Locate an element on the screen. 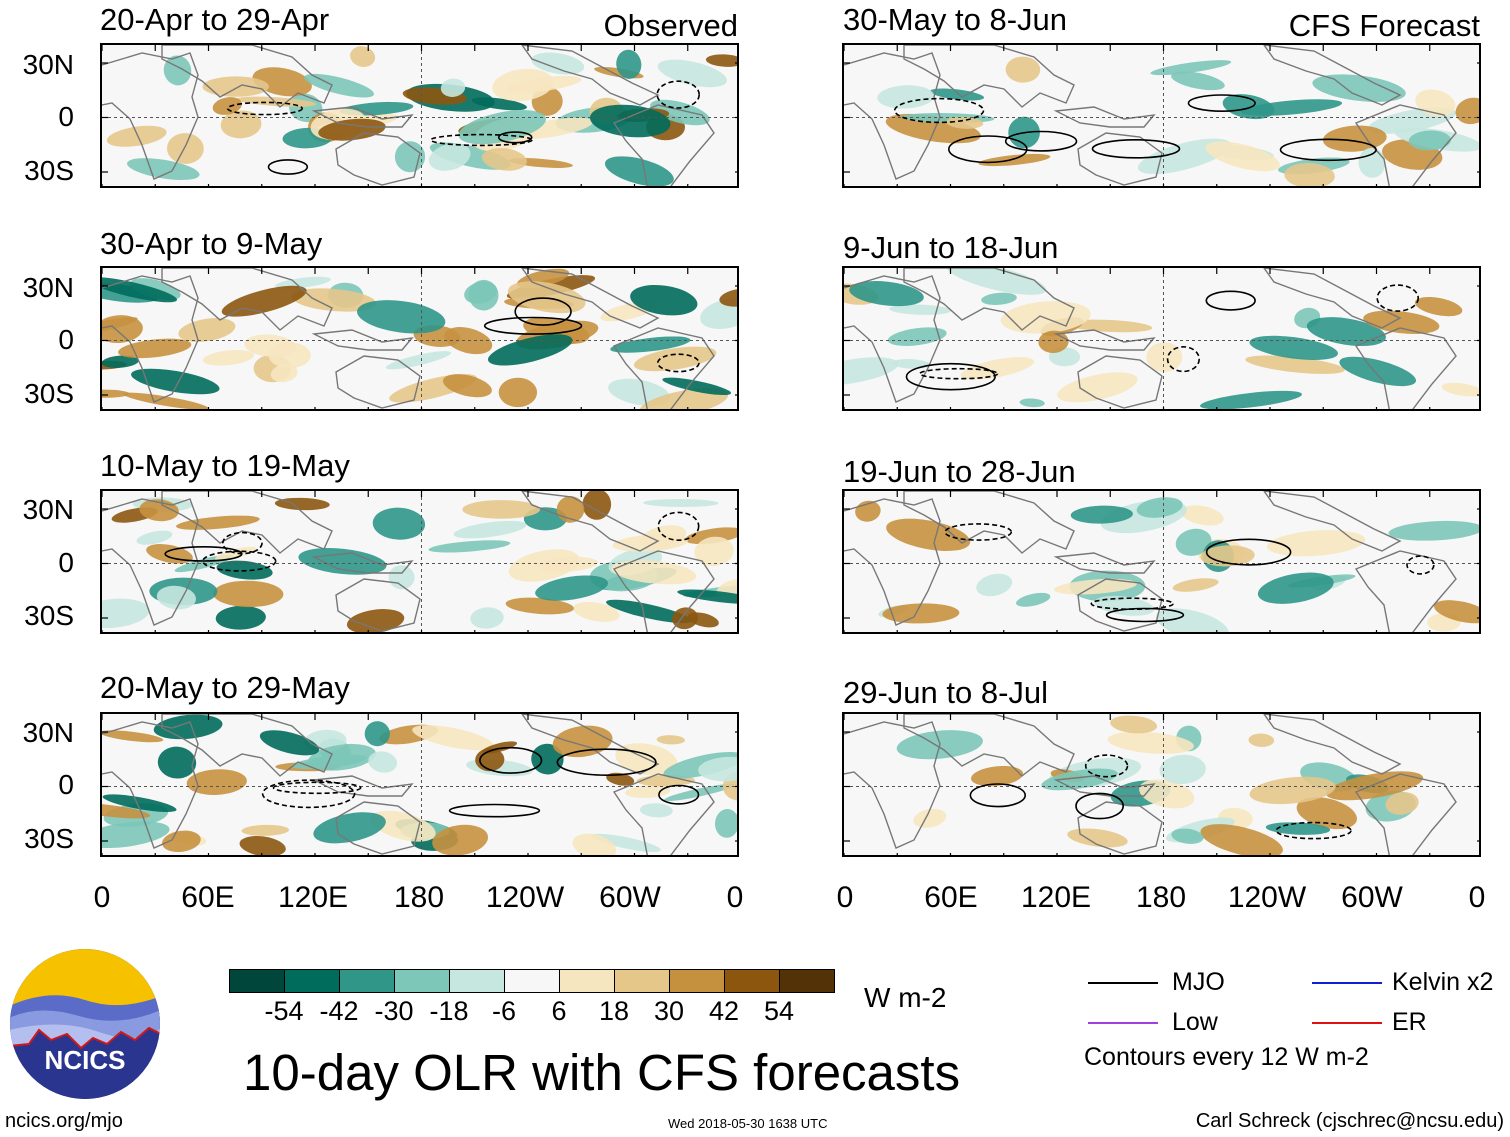 Image resolution: width=1510 pixels, height=1137 pixels. map-panel-fc4 is located at coordinates (1161, 784).